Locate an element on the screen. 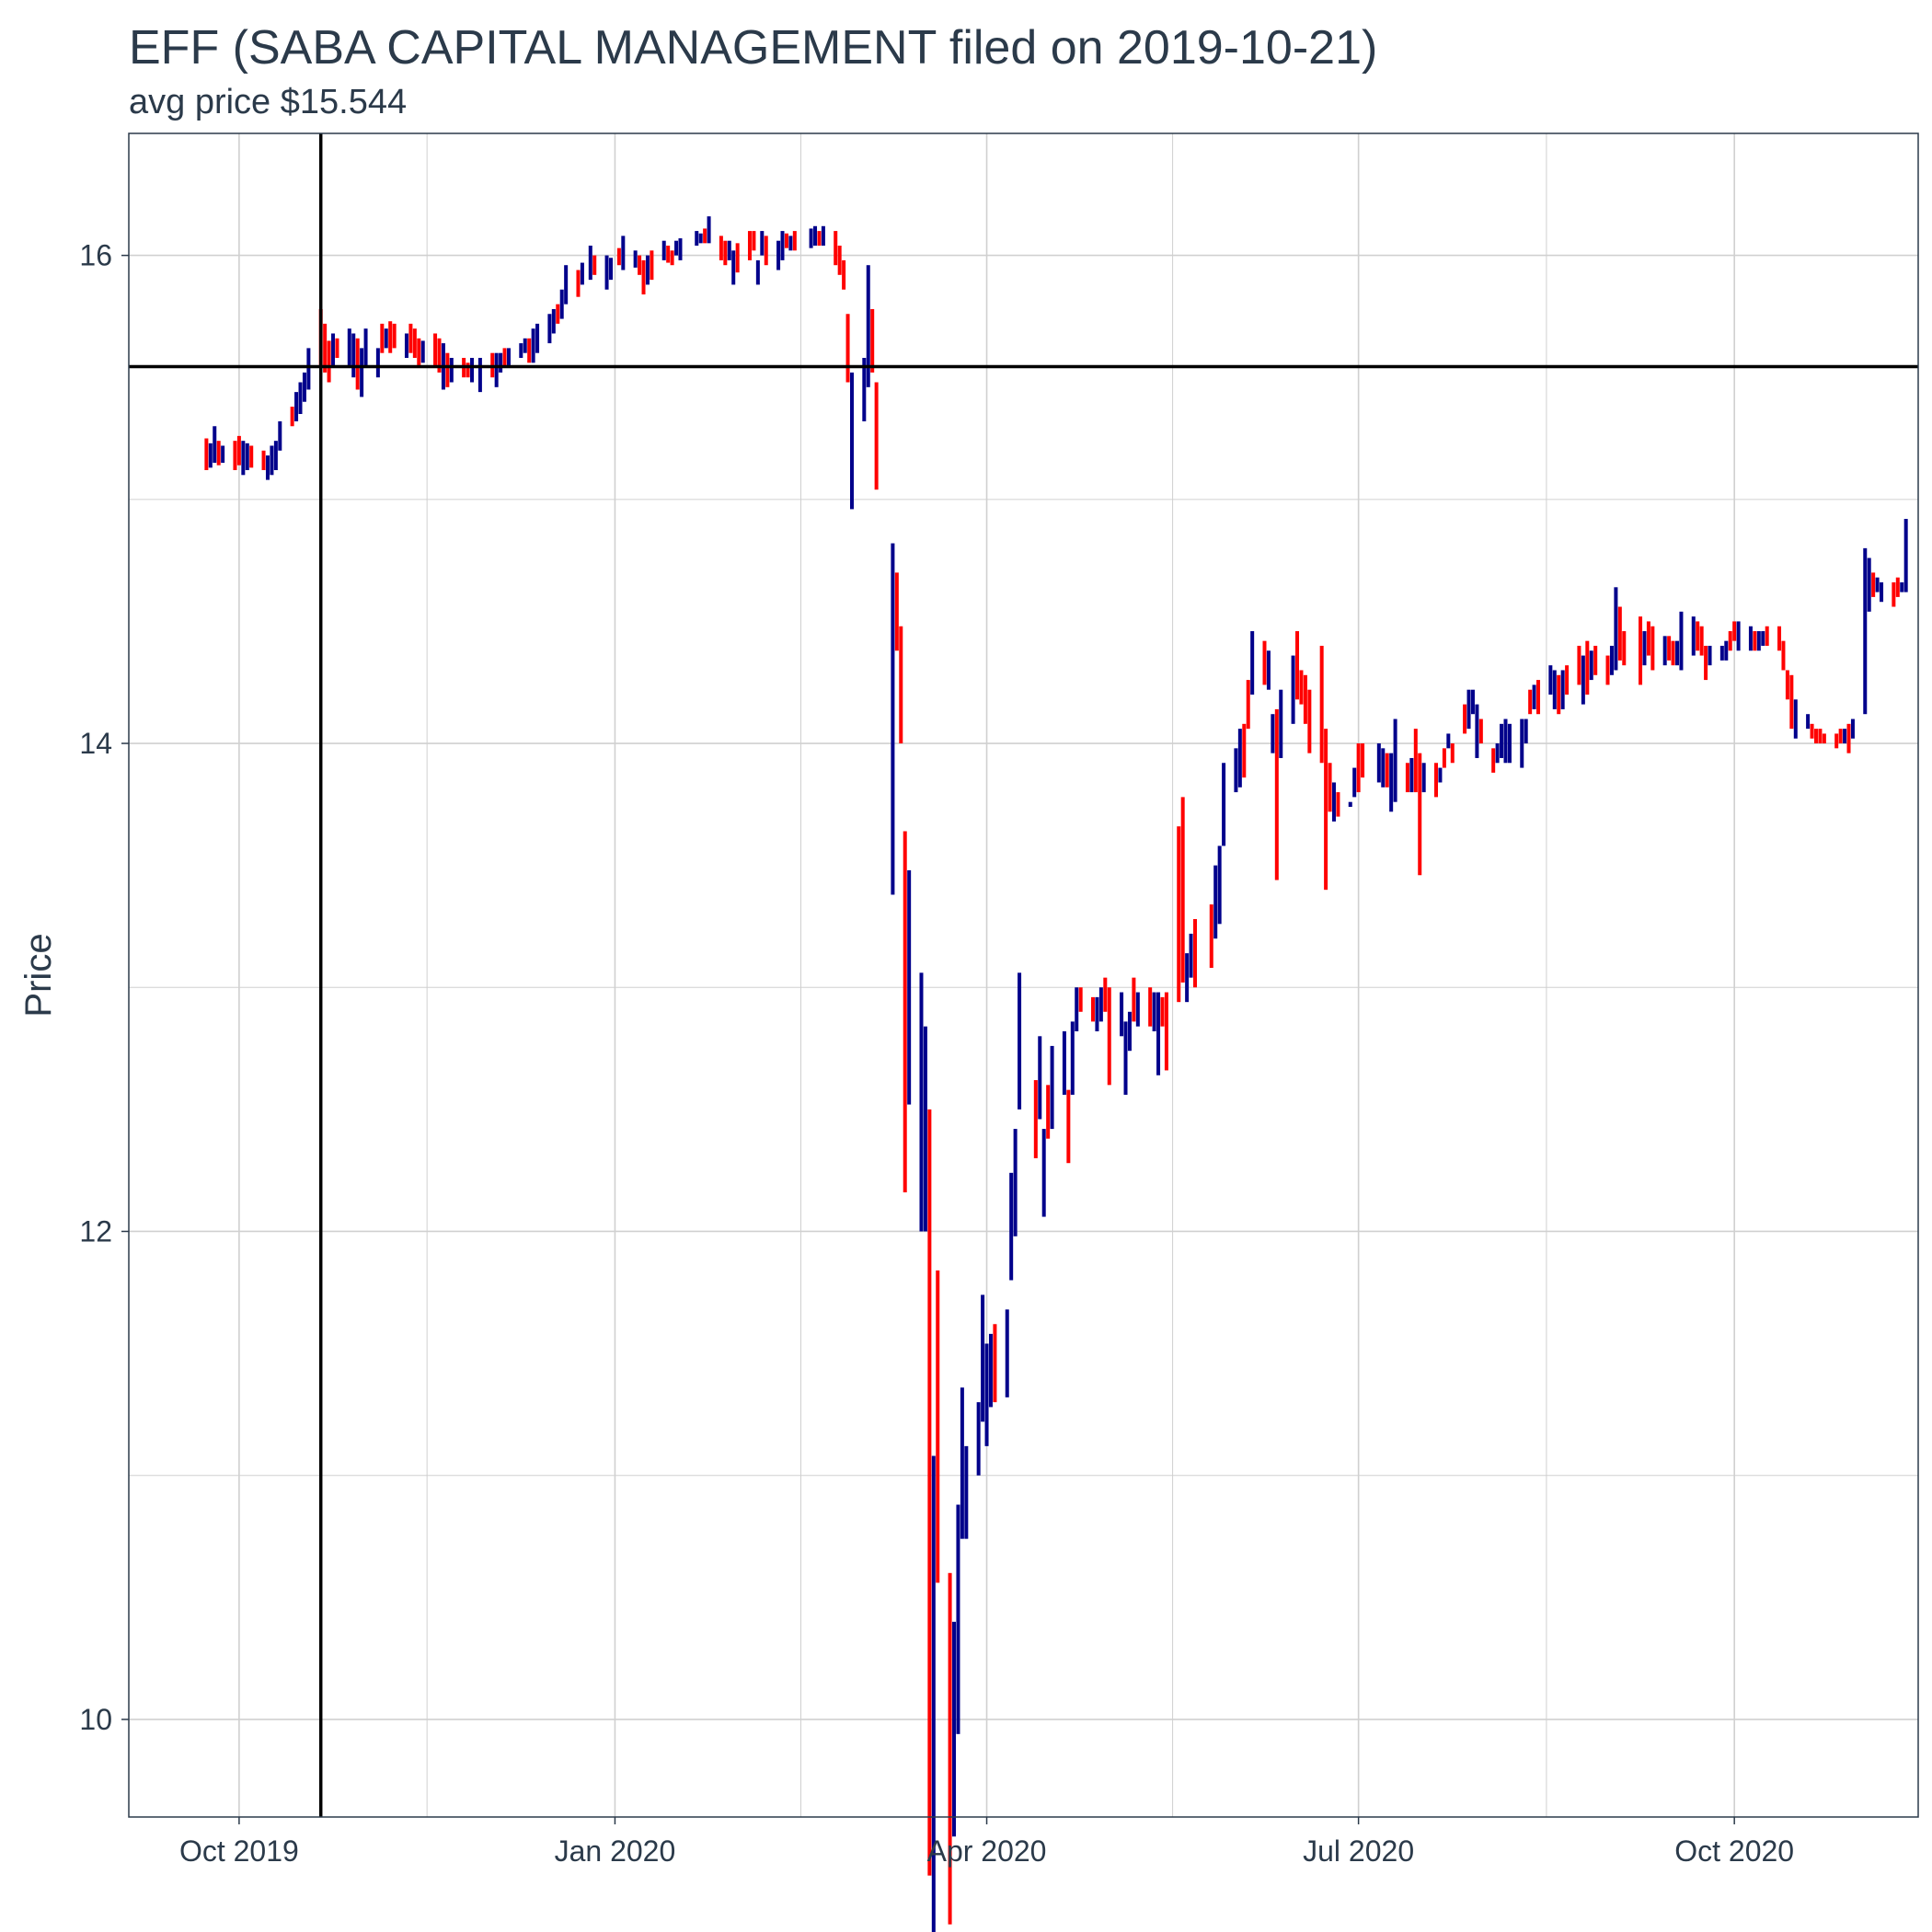 Image resolution: width=1932 pixels, height=1932 pixels. x-tick-label: Jan 2020 is located at coordinates (615, 1851).